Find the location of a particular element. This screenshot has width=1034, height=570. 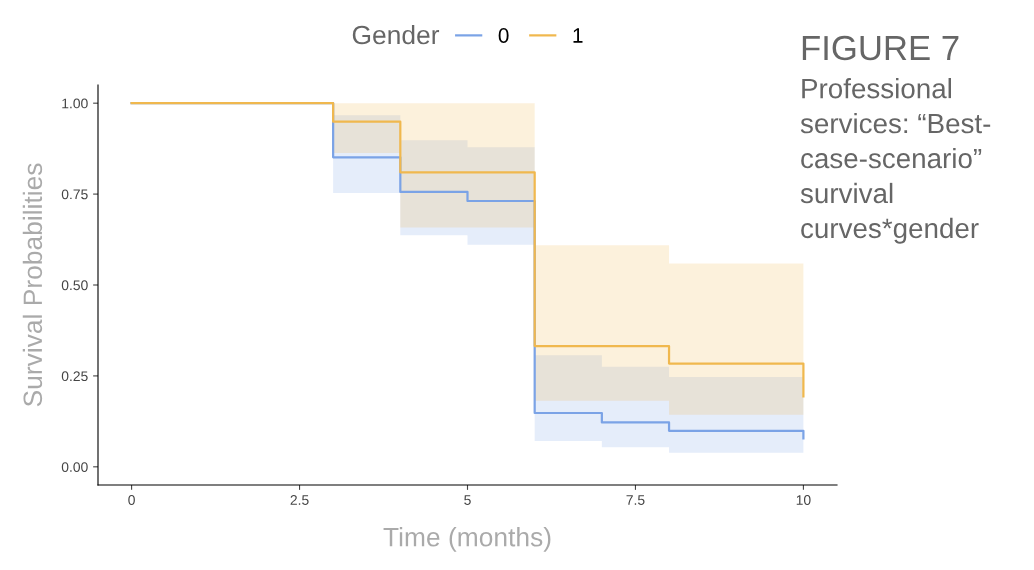

chart-title: FIGURE 7 is located at coordinates (880, 48).